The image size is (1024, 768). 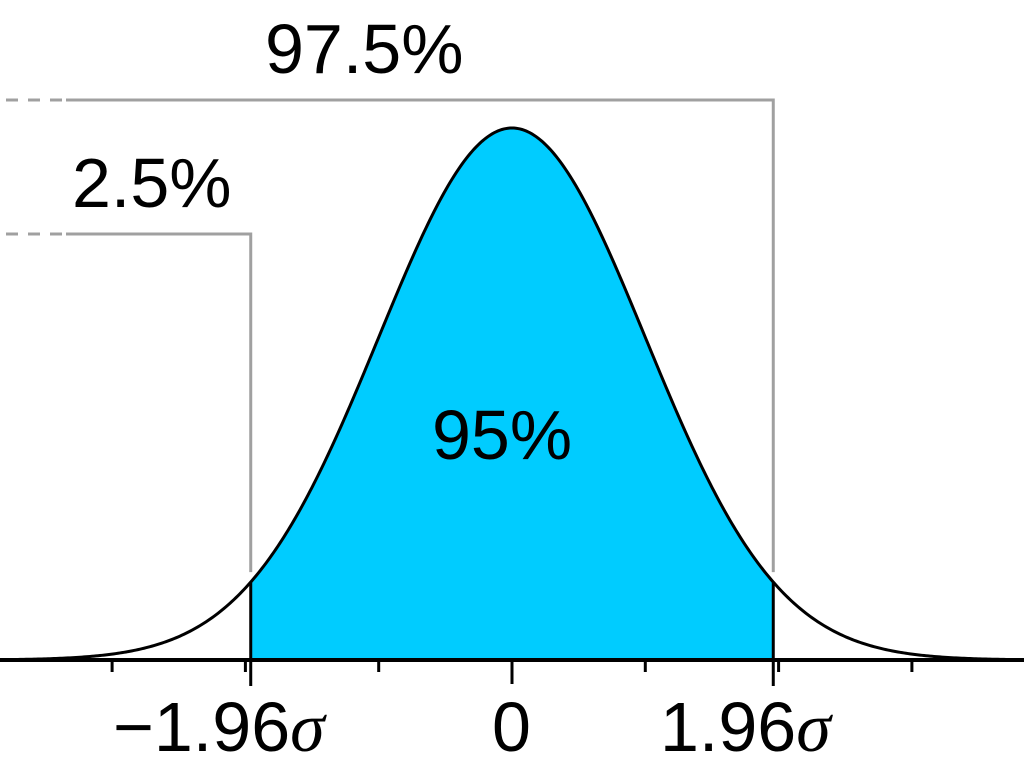 What do you see at coordinates (511, 727) in the screenshot?
I see `tick-label-zero: 0` at bounding box center [511, 727].